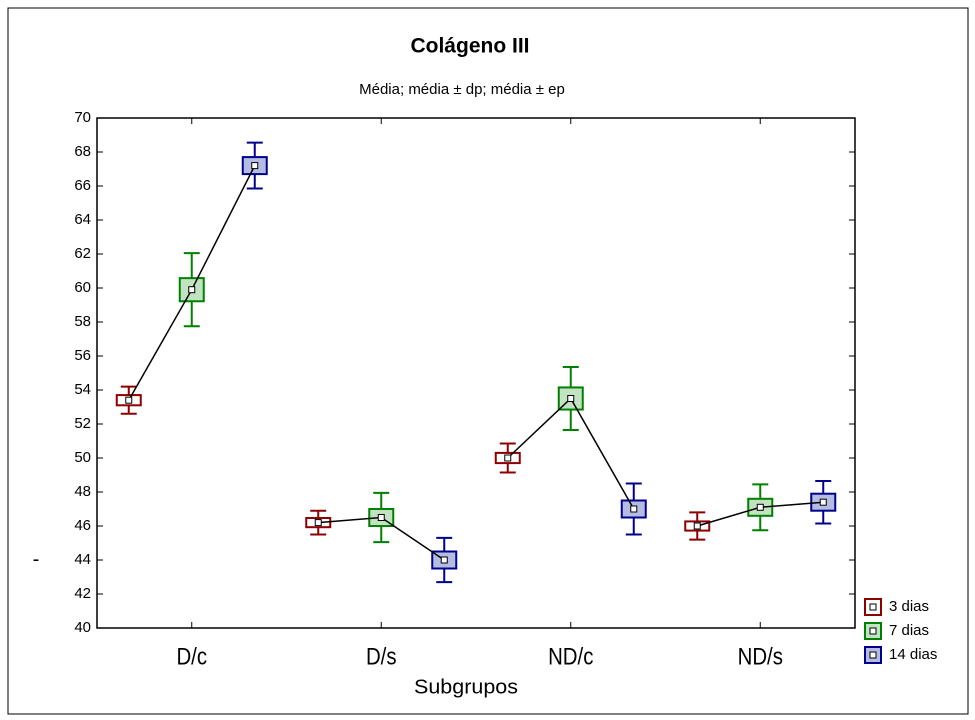 This screenshot has height=720, width=975. What do you see at coordinates (82, 185) in the screenshot?
I see `y-tick-label: 66` at bounding box center [82, 185].